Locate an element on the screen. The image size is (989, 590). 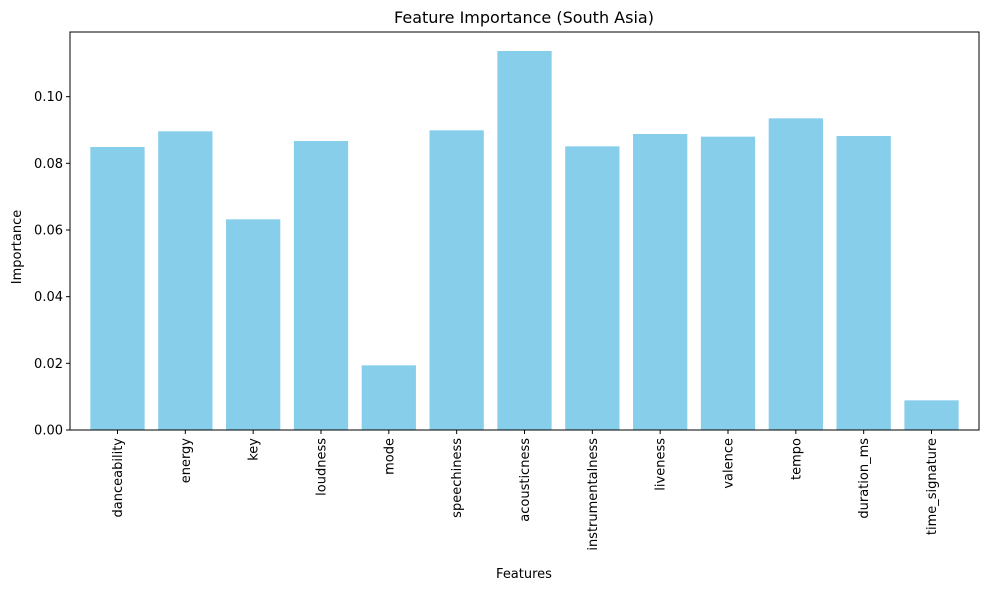
x-tick-label: energy is located at coordinates (186, 461).